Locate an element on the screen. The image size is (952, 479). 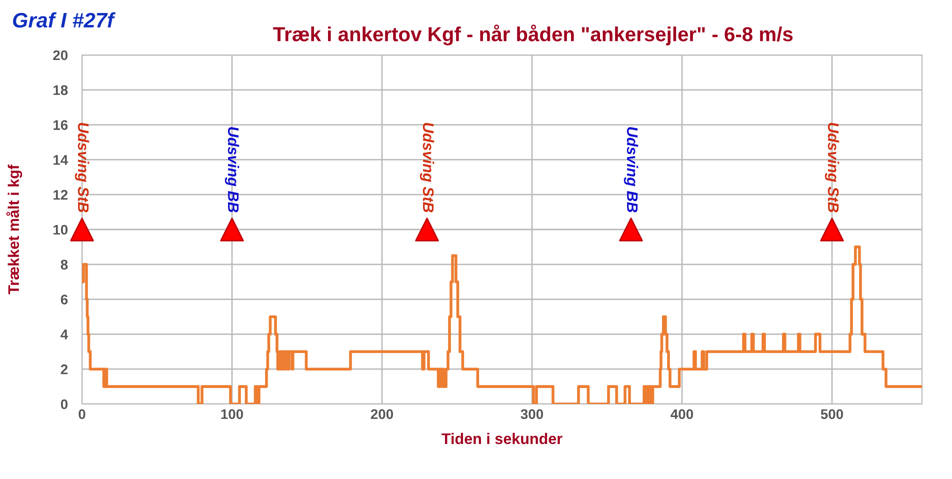
y-tick-label: 18 is located at coordinates (61, 90).